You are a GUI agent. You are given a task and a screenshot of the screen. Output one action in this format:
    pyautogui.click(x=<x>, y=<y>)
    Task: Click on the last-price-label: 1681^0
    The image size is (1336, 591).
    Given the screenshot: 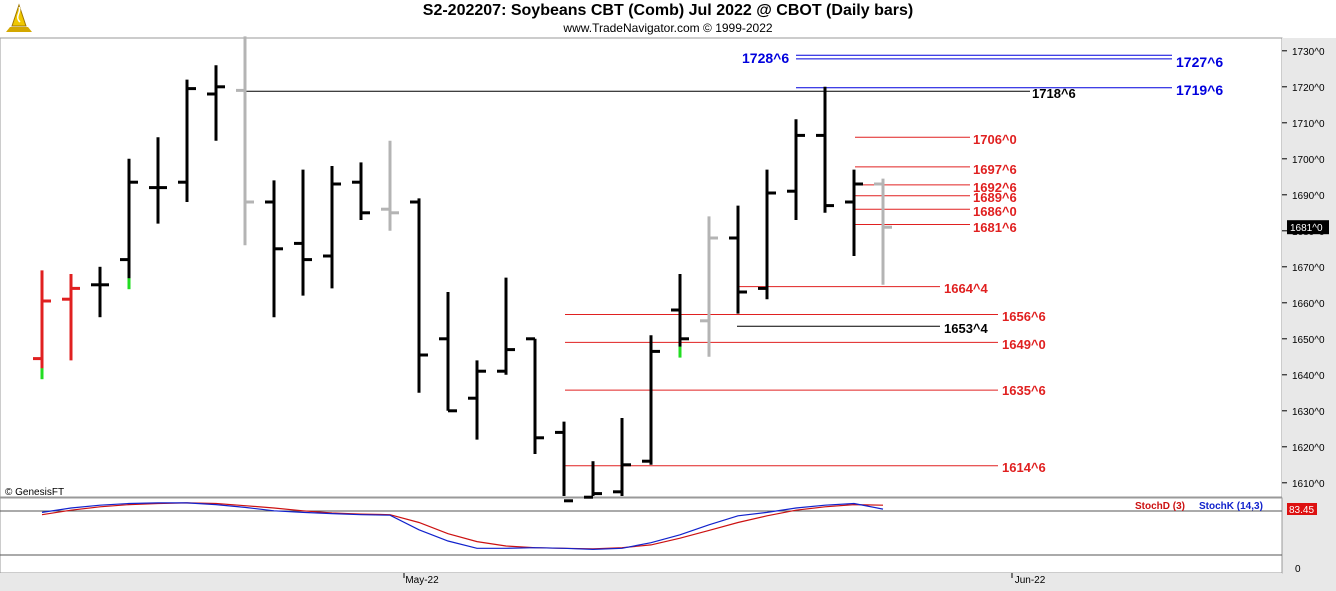 What is the action you would take?
    pyautogui.click(x=1306, y=228)
    